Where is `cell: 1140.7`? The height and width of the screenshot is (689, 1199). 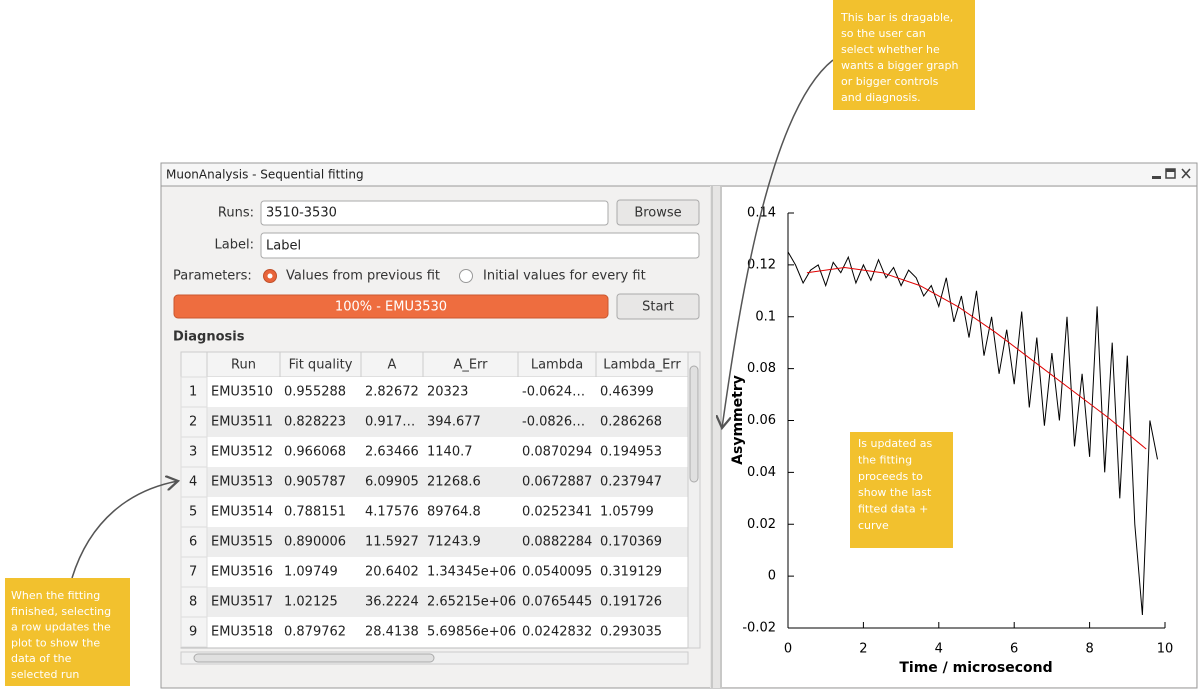 cell: 1140.7 is located at coordinates (450, 452).